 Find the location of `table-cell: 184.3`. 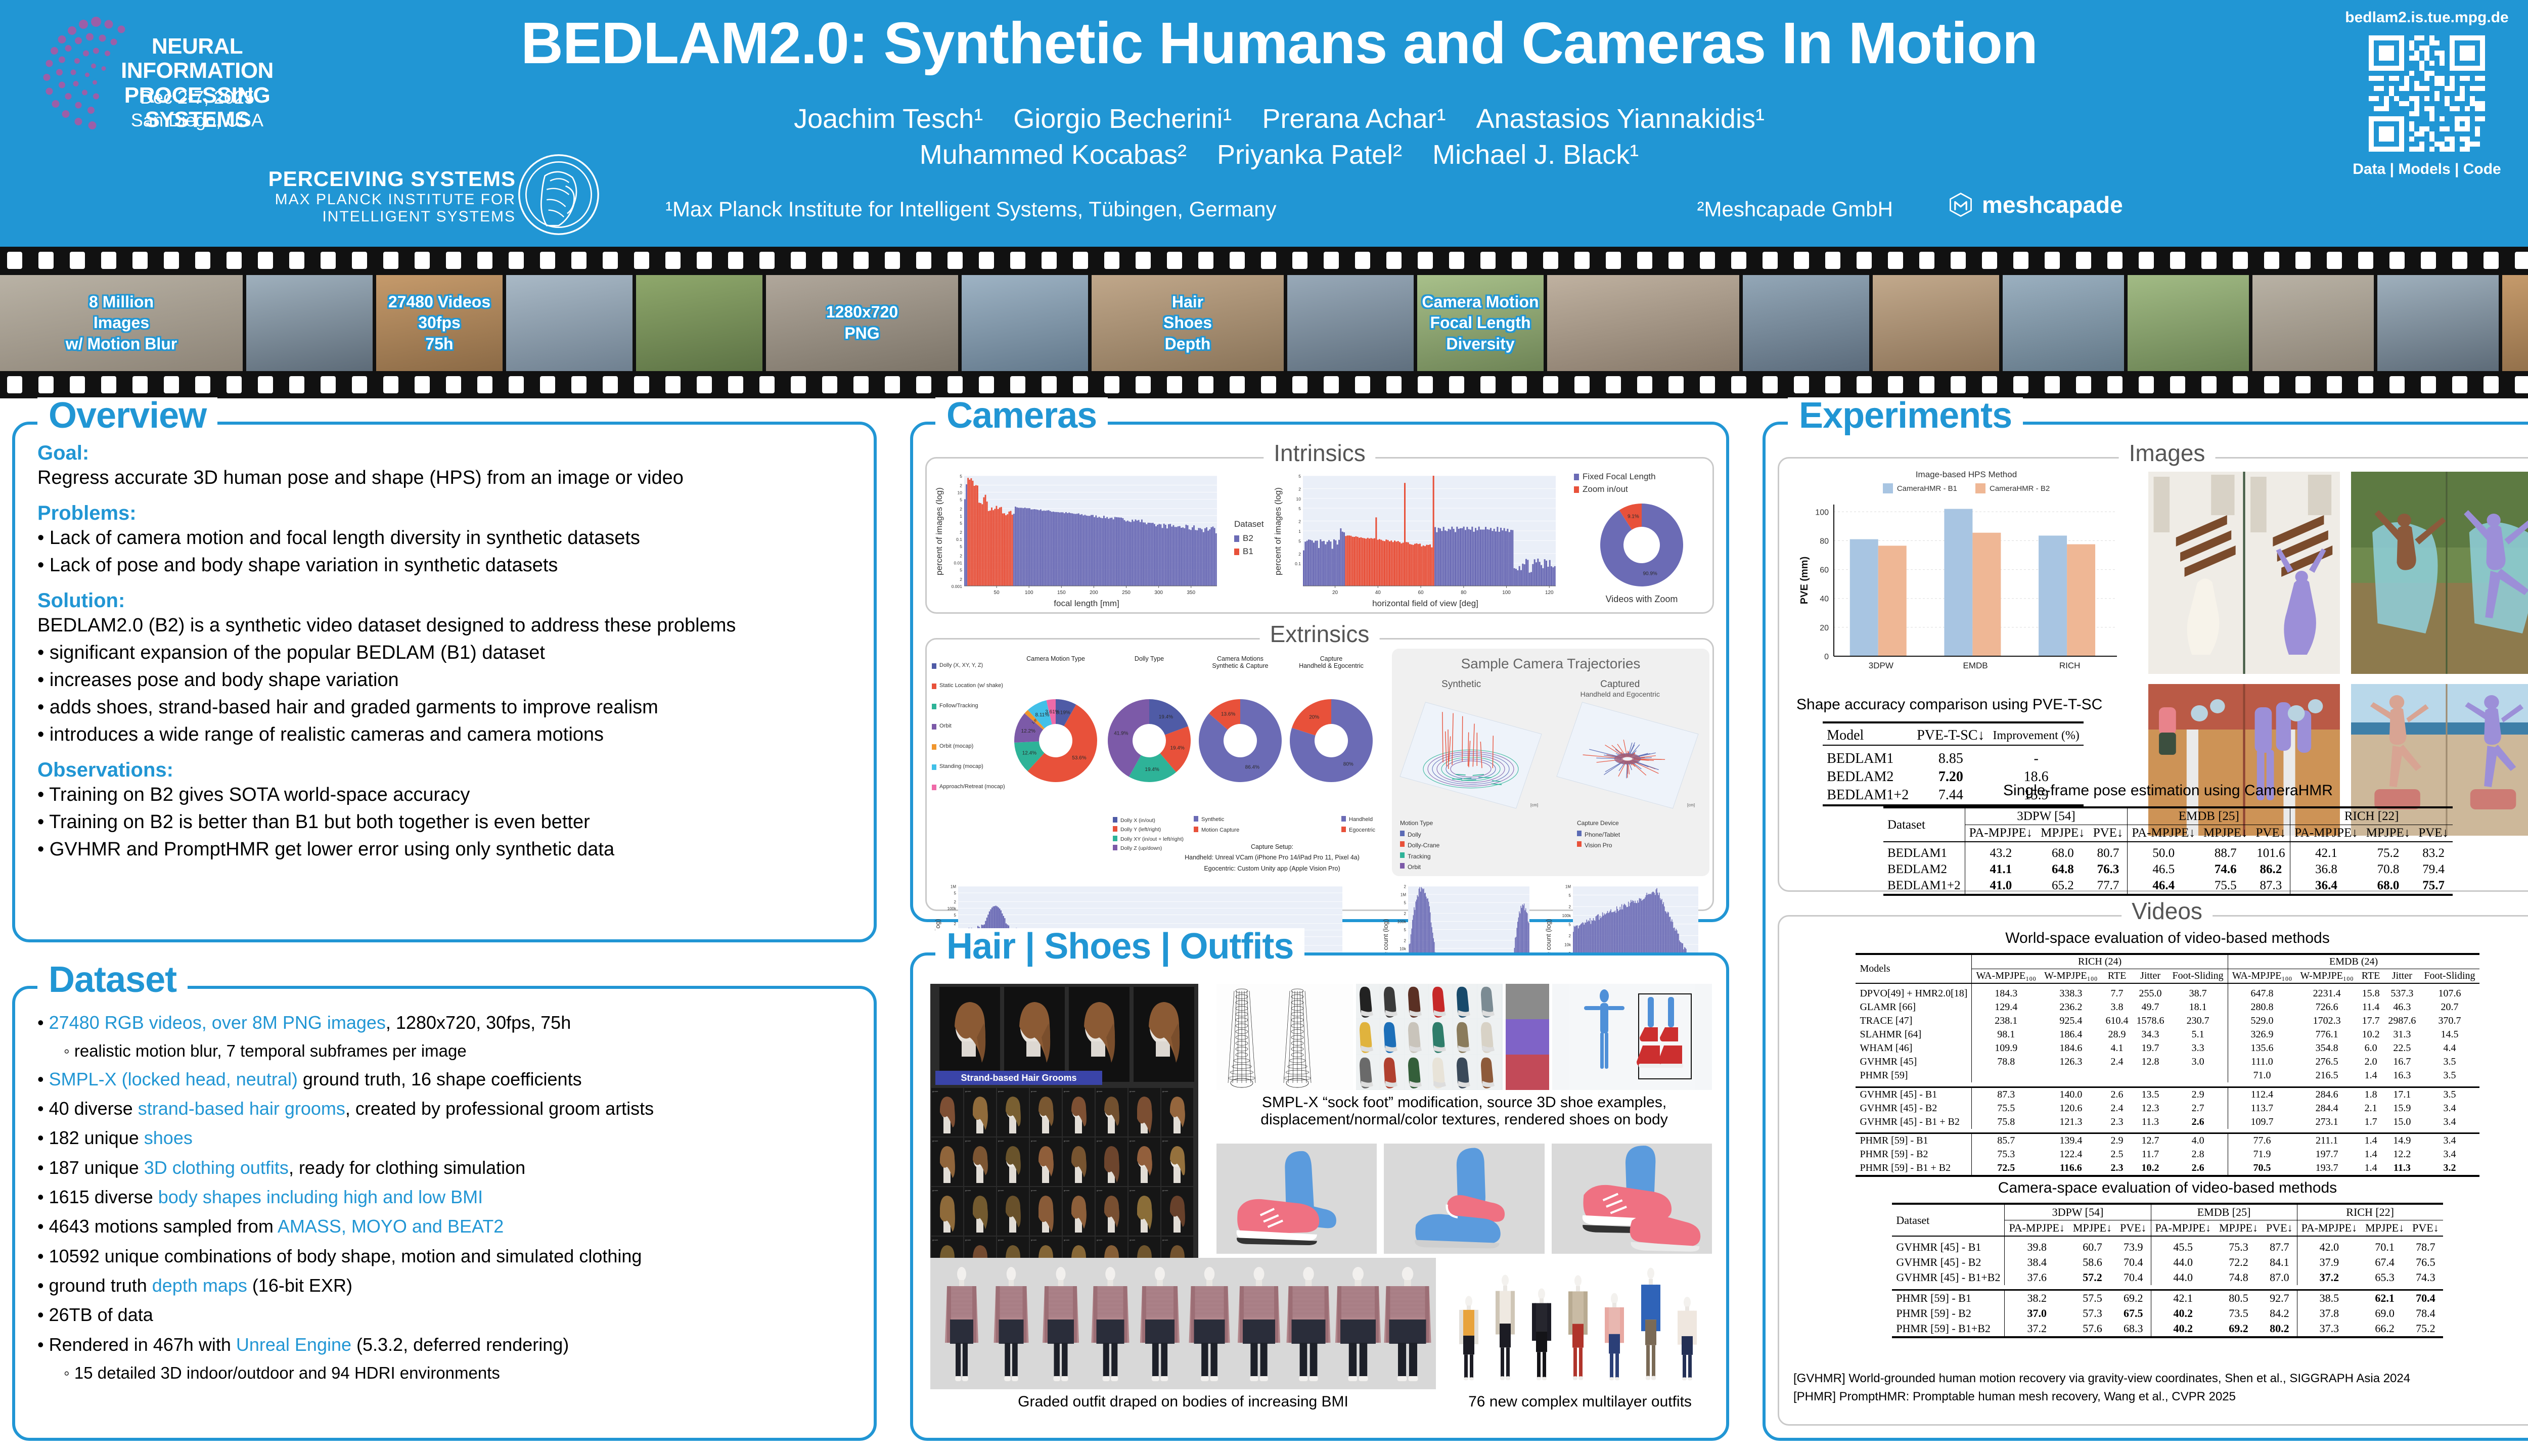

table-cell: 184.3 is located at coordinates (2006, 991).